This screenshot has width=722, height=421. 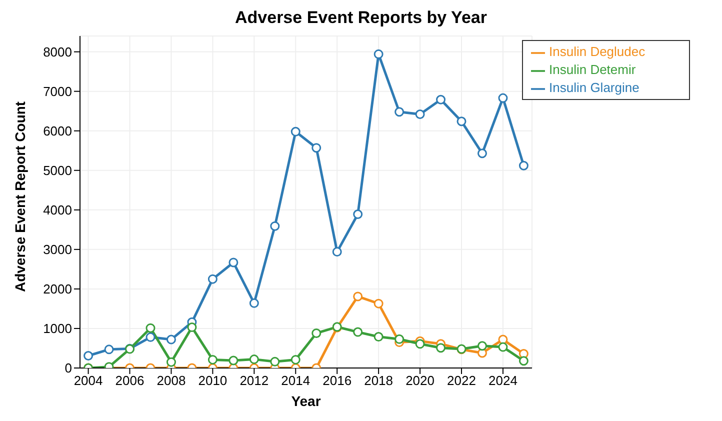 What do you see at coordinates (57, 170) in the screenshot?
I see `y-tick-label: 5000` at bounding box center [57, 170].